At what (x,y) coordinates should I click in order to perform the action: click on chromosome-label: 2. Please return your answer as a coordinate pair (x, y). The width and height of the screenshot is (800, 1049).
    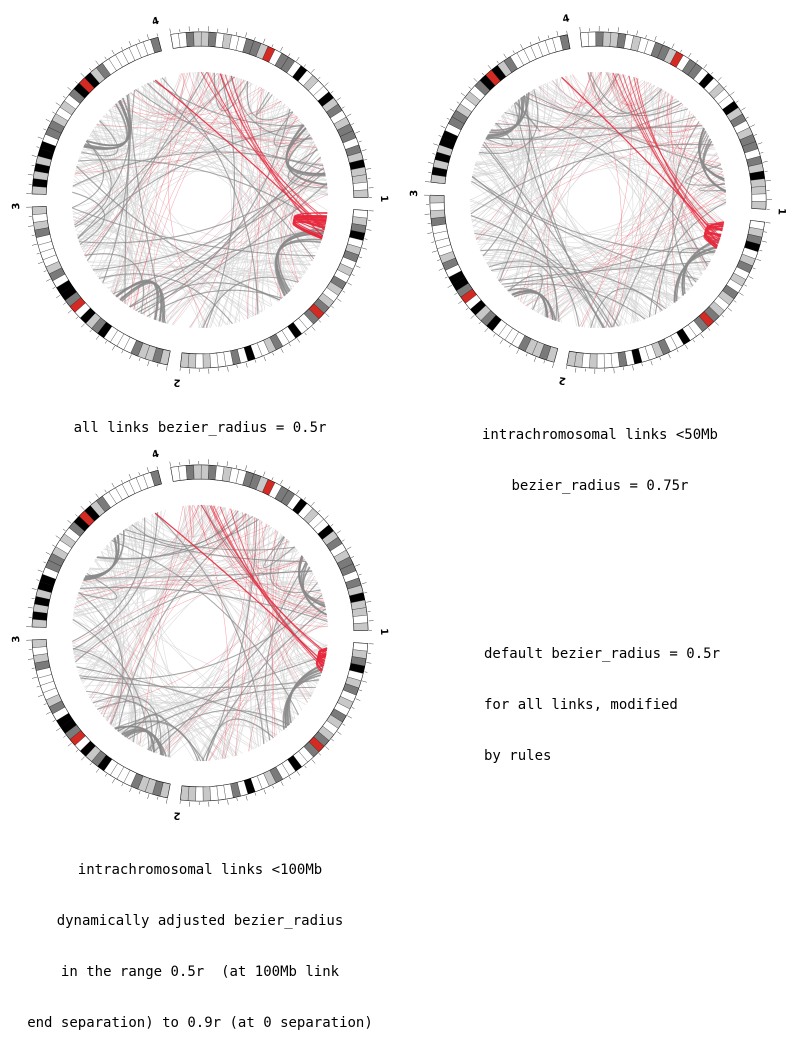
    Looking at the image, I should click on (562, 380).